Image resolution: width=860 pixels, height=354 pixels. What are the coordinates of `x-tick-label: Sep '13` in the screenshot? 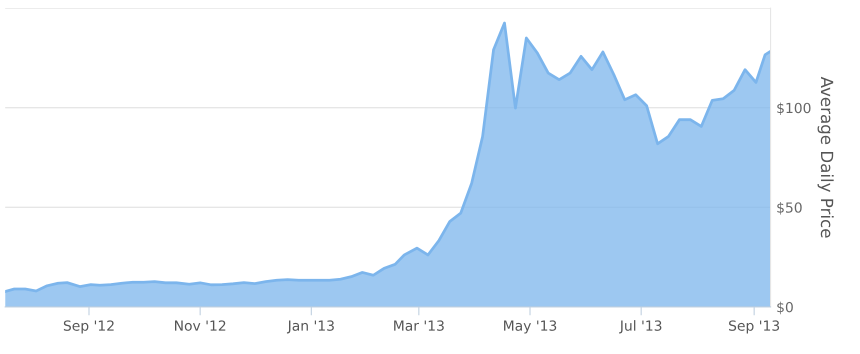 It's located at (754, 327).